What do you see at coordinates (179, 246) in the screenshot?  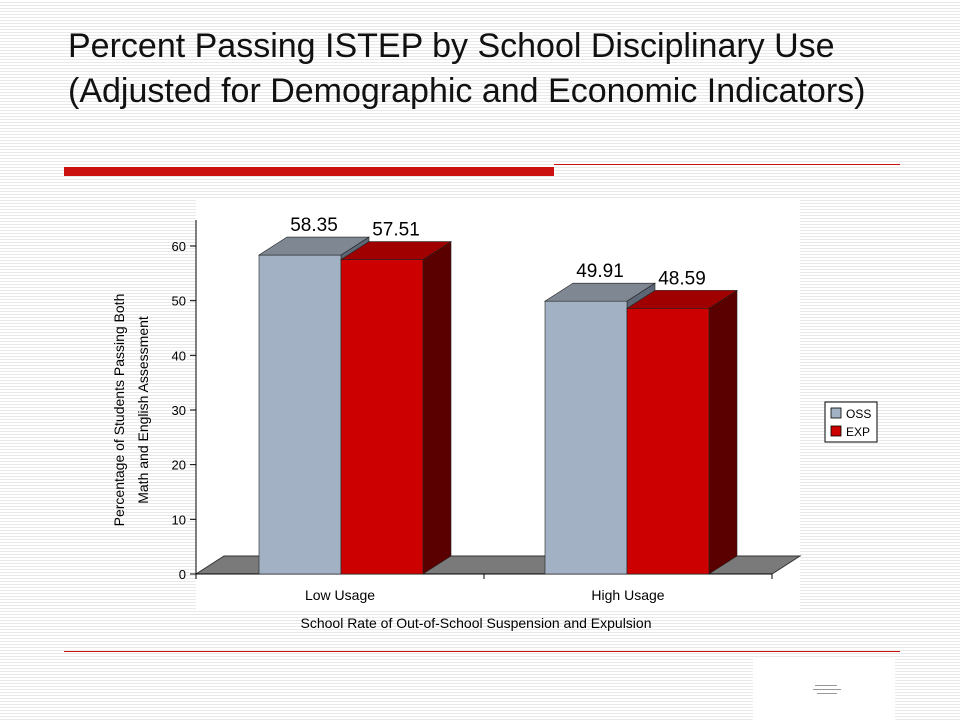 I see `y-tick-label: 60` at bounding box center [179, 246].